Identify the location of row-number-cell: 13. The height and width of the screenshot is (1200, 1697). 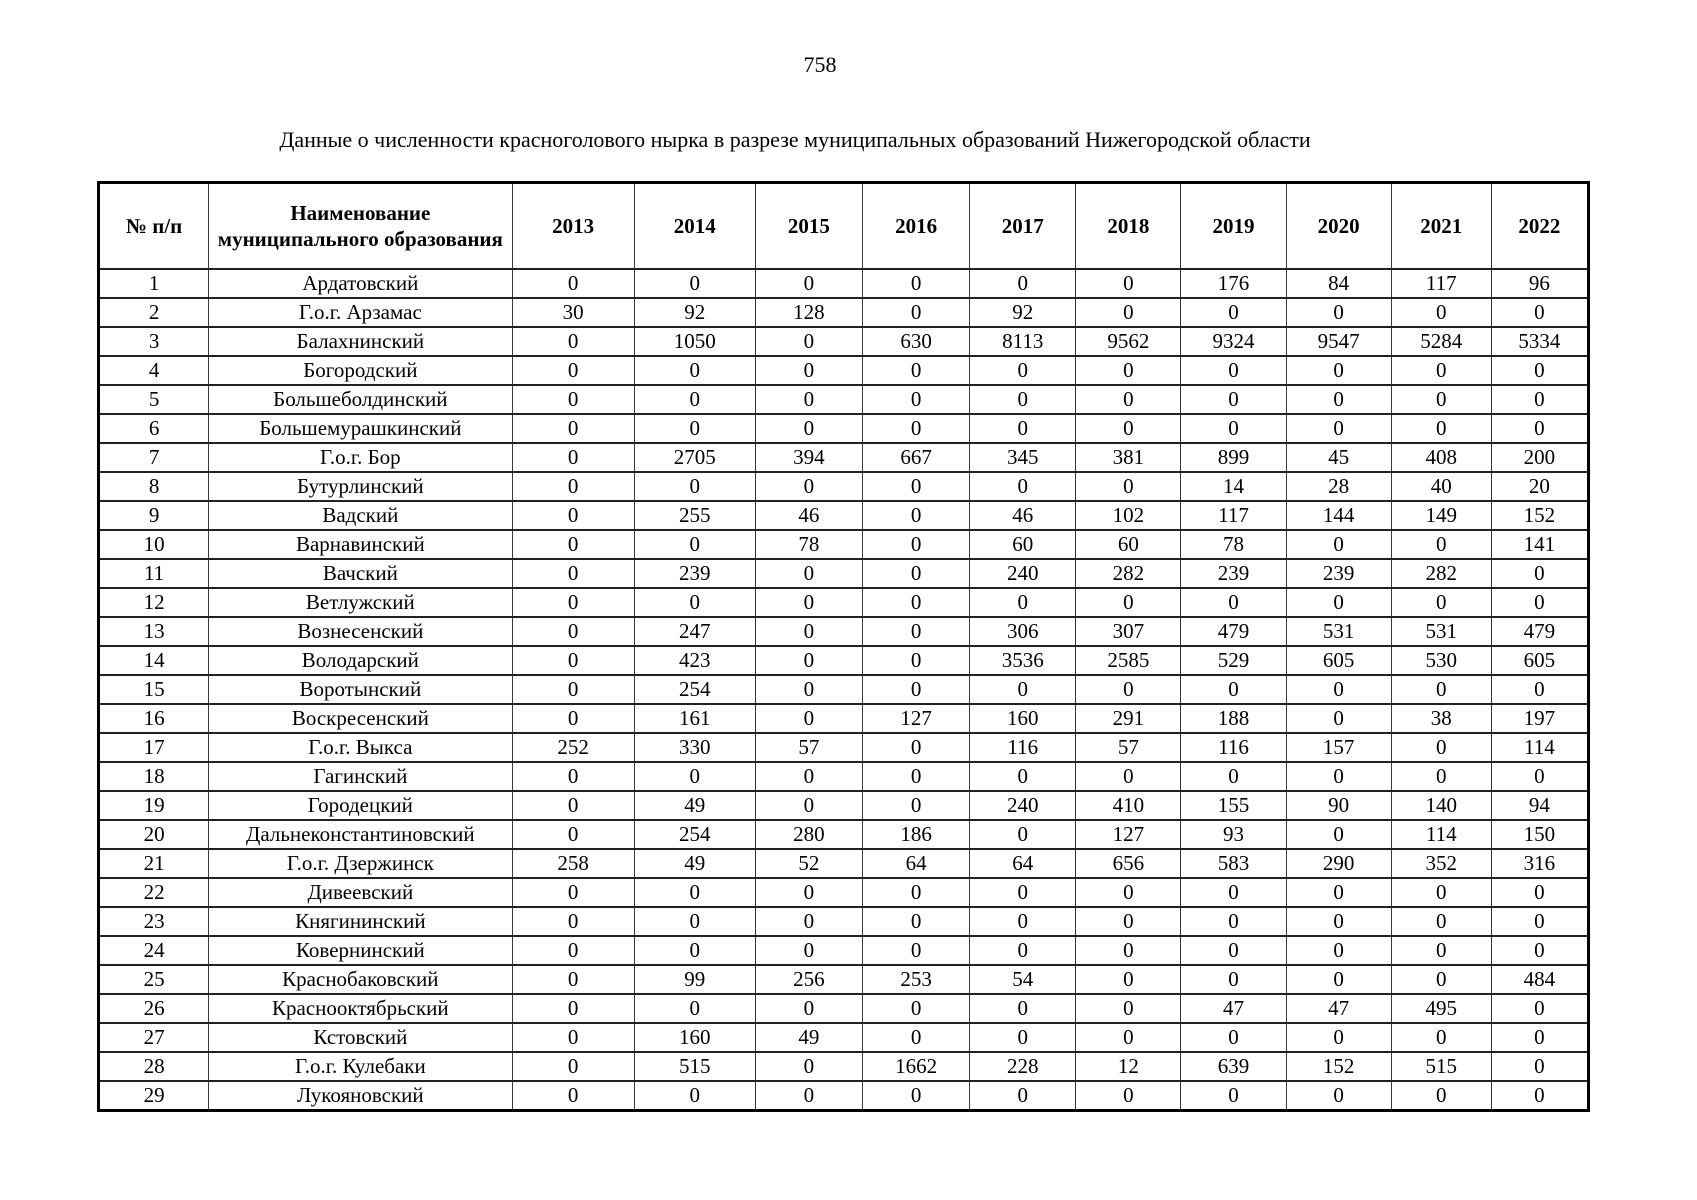
(153, 631).